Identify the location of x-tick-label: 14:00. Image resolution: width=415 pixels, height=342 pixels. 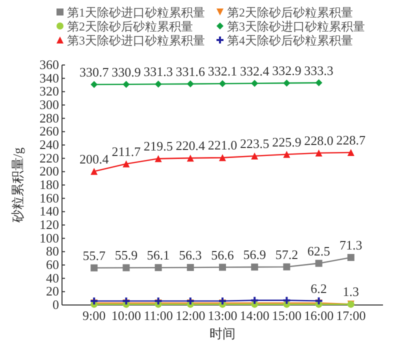
(255, 315).